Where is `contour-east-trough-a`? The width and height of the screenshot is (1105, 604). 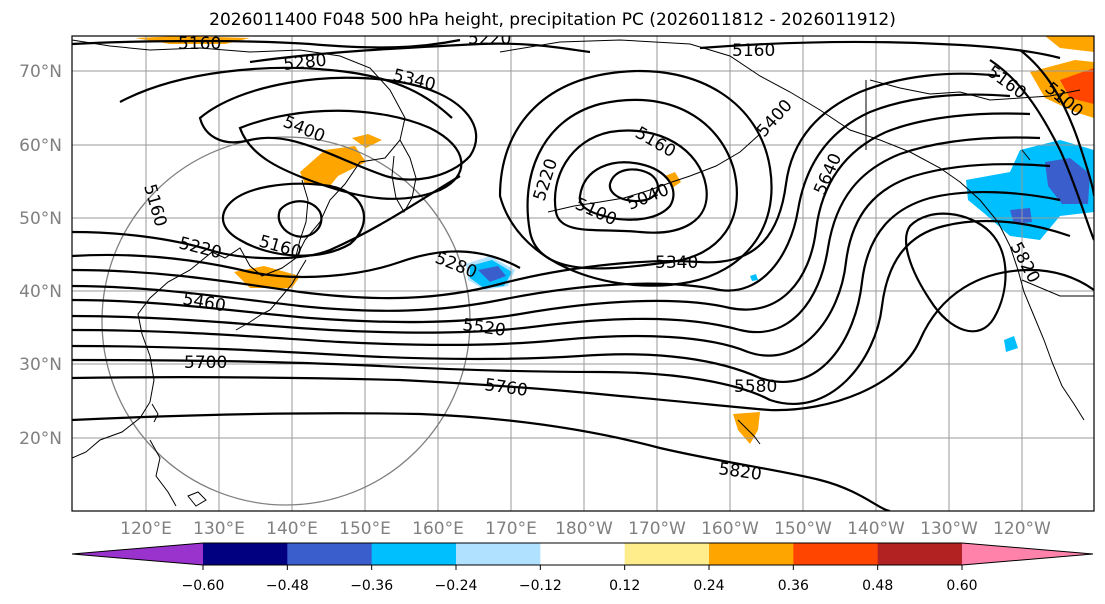
contour-east-trough-a is located at coordinates (1041, 150).